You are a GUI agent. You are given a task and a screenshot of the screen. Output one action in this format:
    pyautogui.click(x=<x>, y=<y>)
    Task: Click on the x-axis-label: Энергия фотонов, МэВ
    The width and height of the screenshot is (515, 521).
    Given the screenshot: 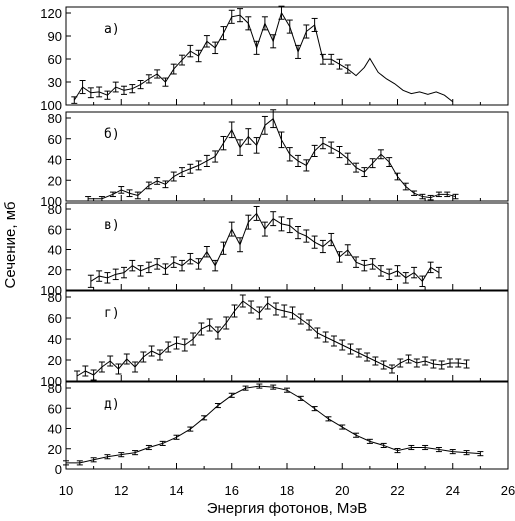 What is the action you would take?
    pyautogui.click(x=287, y=508)
    